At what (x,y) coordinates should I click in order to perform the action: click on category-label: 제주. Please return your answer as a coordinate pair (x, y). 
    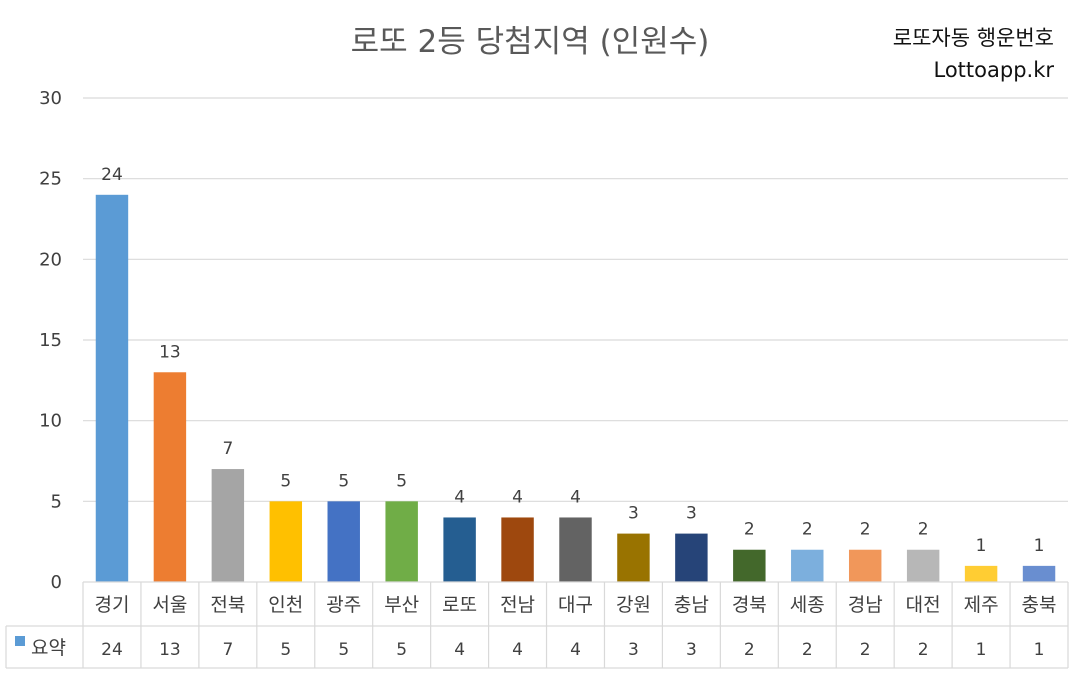
    Looking at the image, I should click on (981, 605).